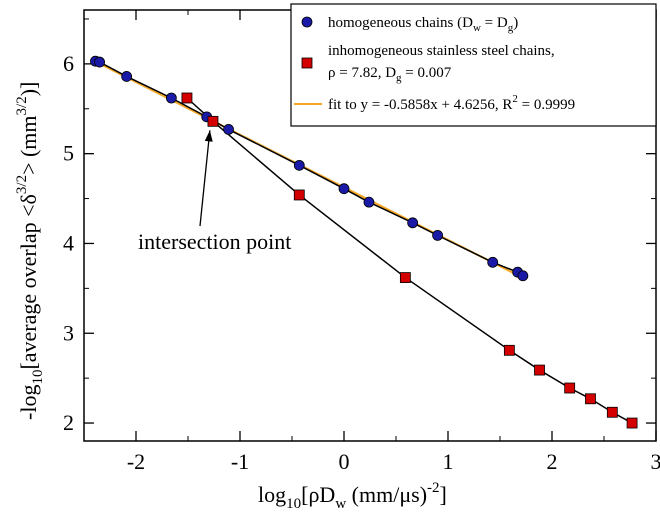 This screenshot has width=660, height=512. What do you see at coordinates (205, 178) in the screenshot?
I see `annotation-arrow` at bounding box center [205, 178].